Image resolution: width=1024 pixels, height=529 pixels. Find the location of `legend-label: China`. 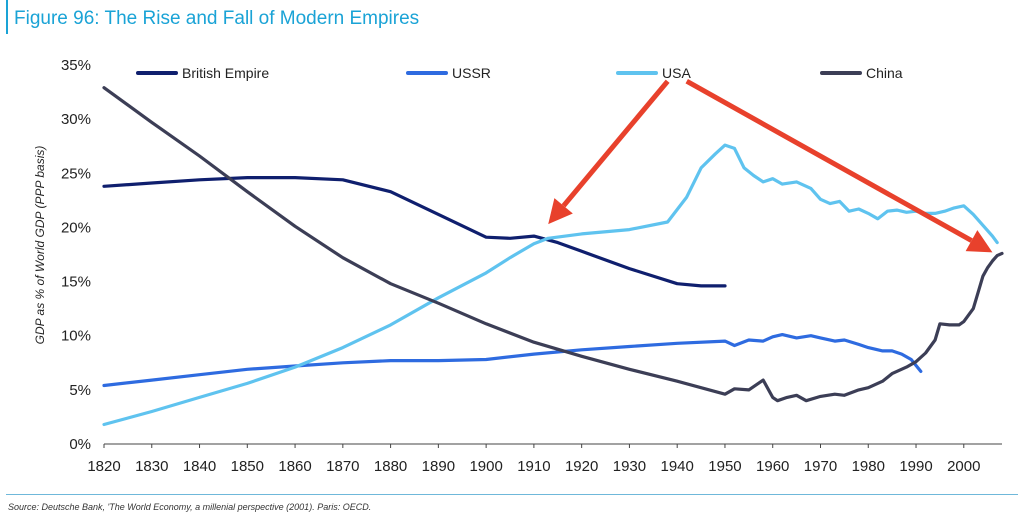

legend-label: China is located at coordinates (884, 73).